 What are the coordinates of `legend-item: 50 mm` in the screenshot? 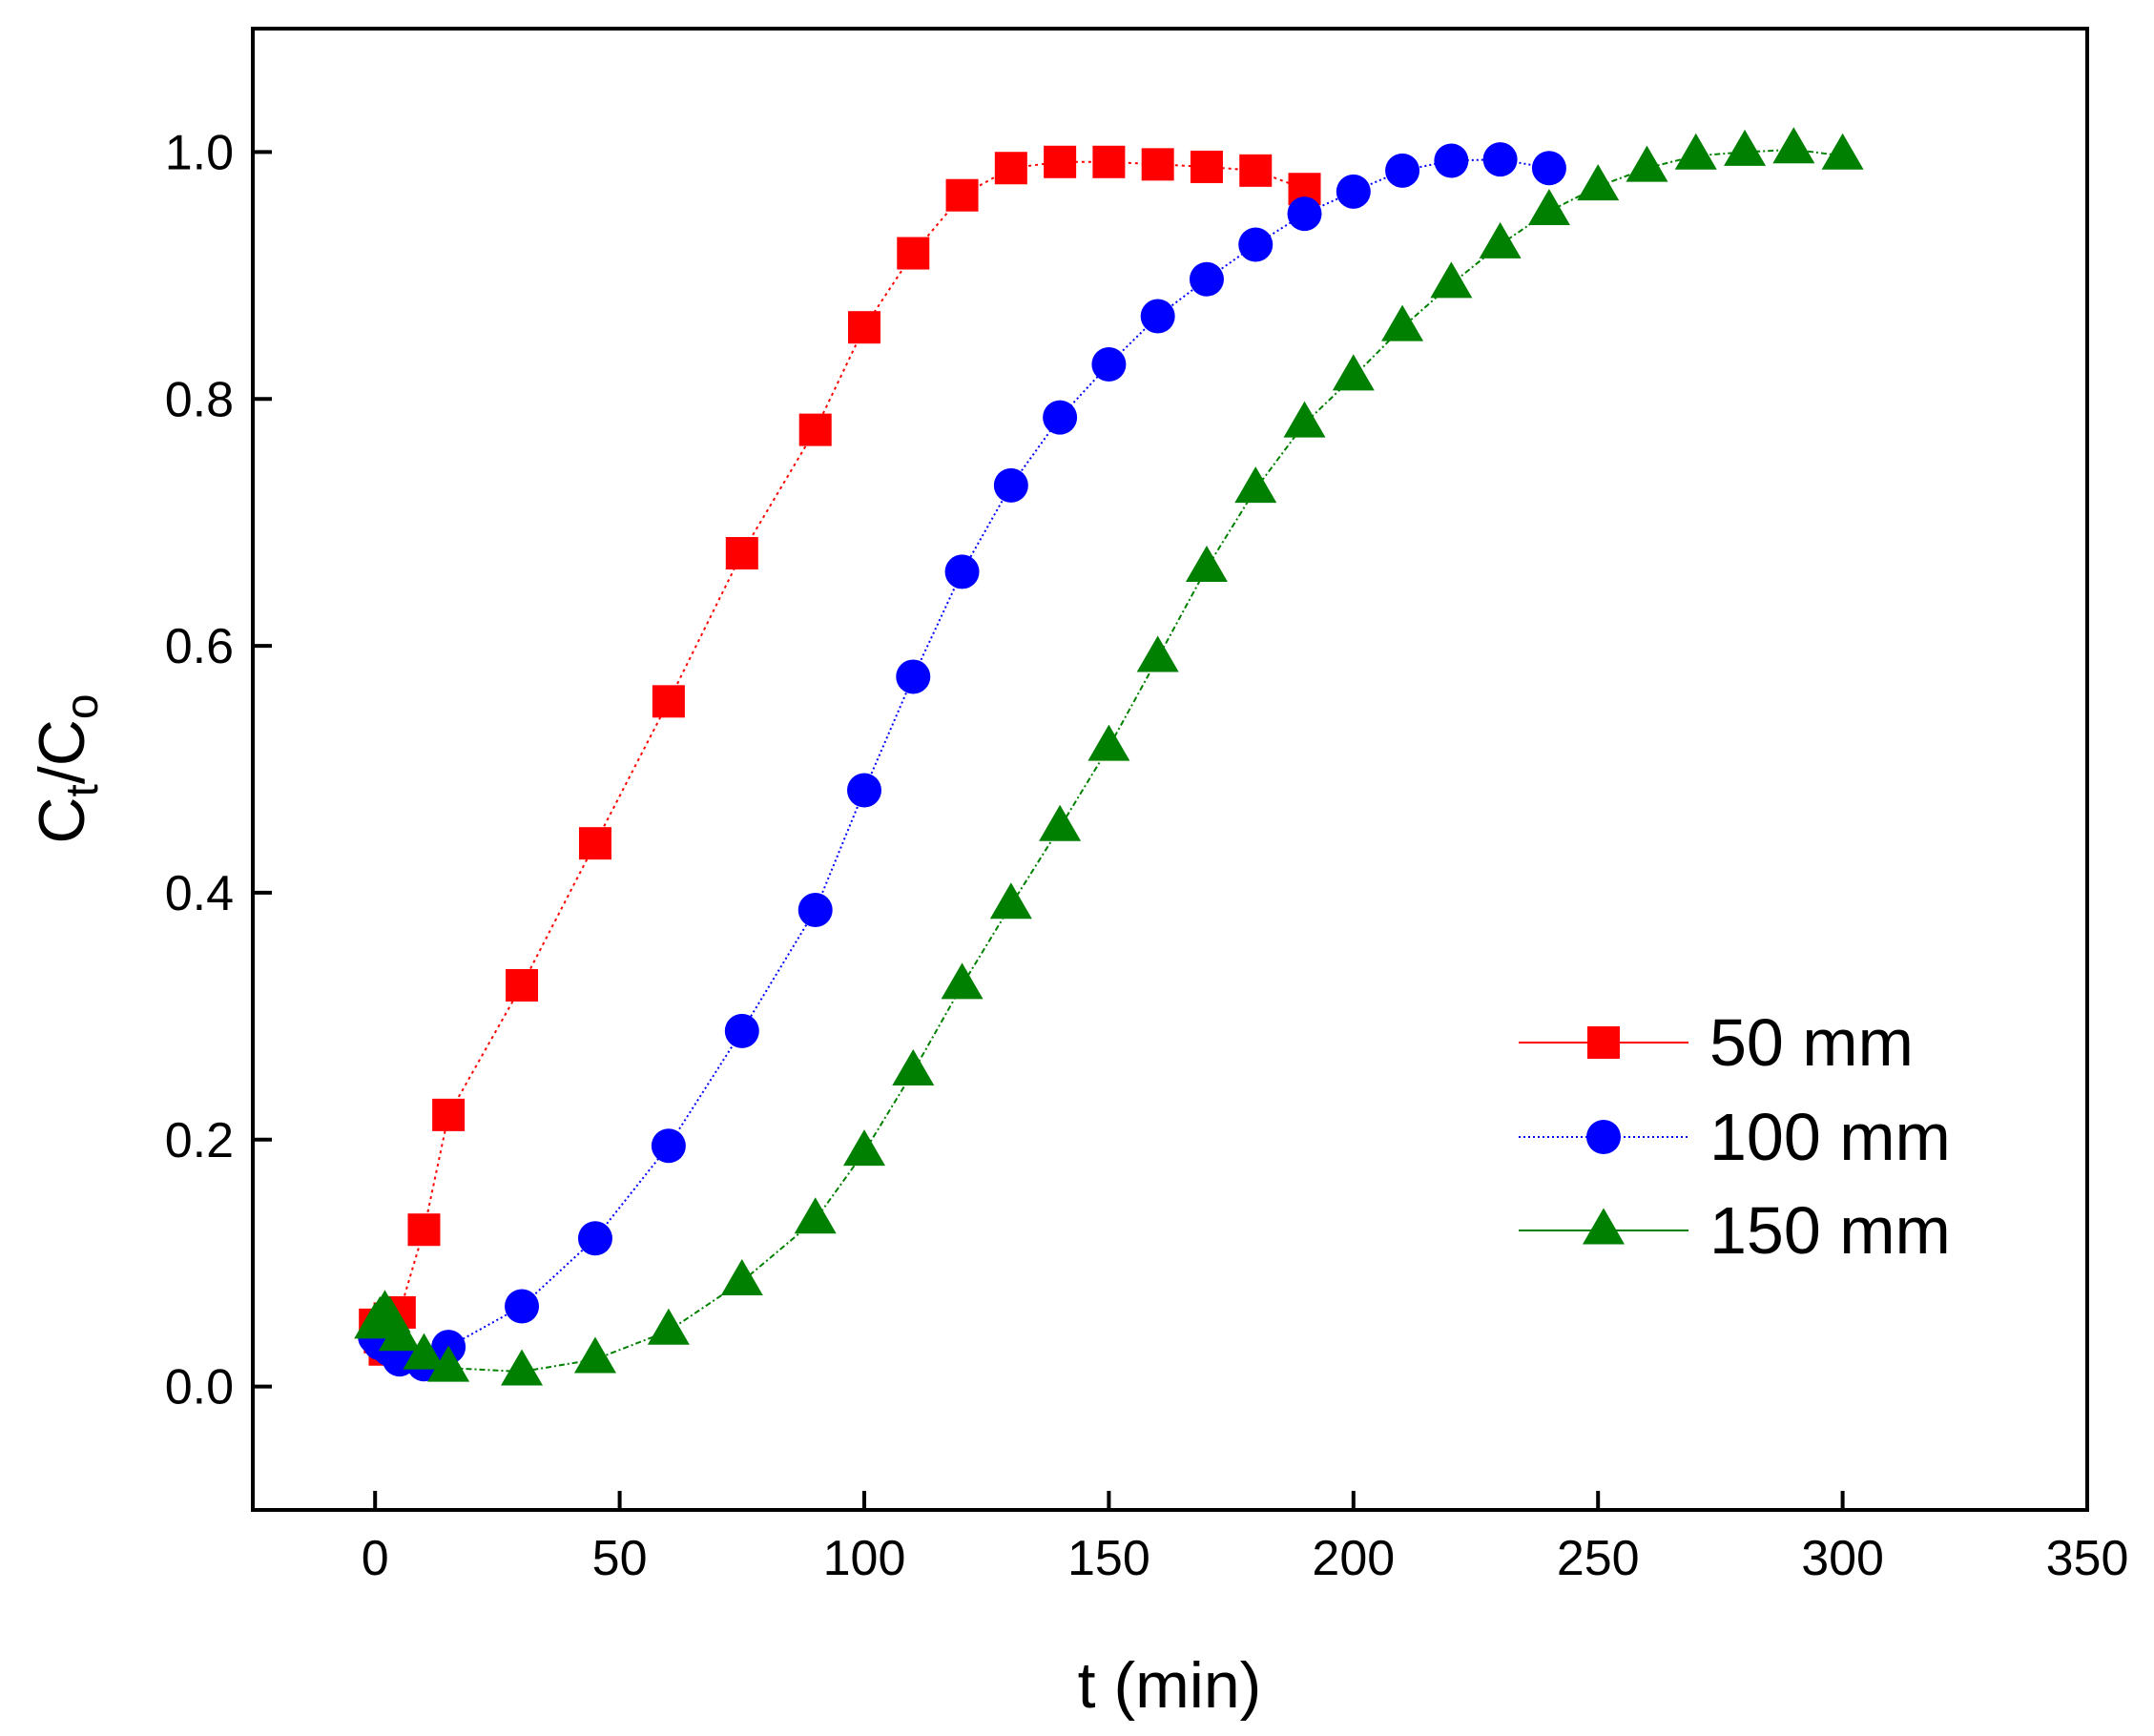 It's located at (1716, 1042).